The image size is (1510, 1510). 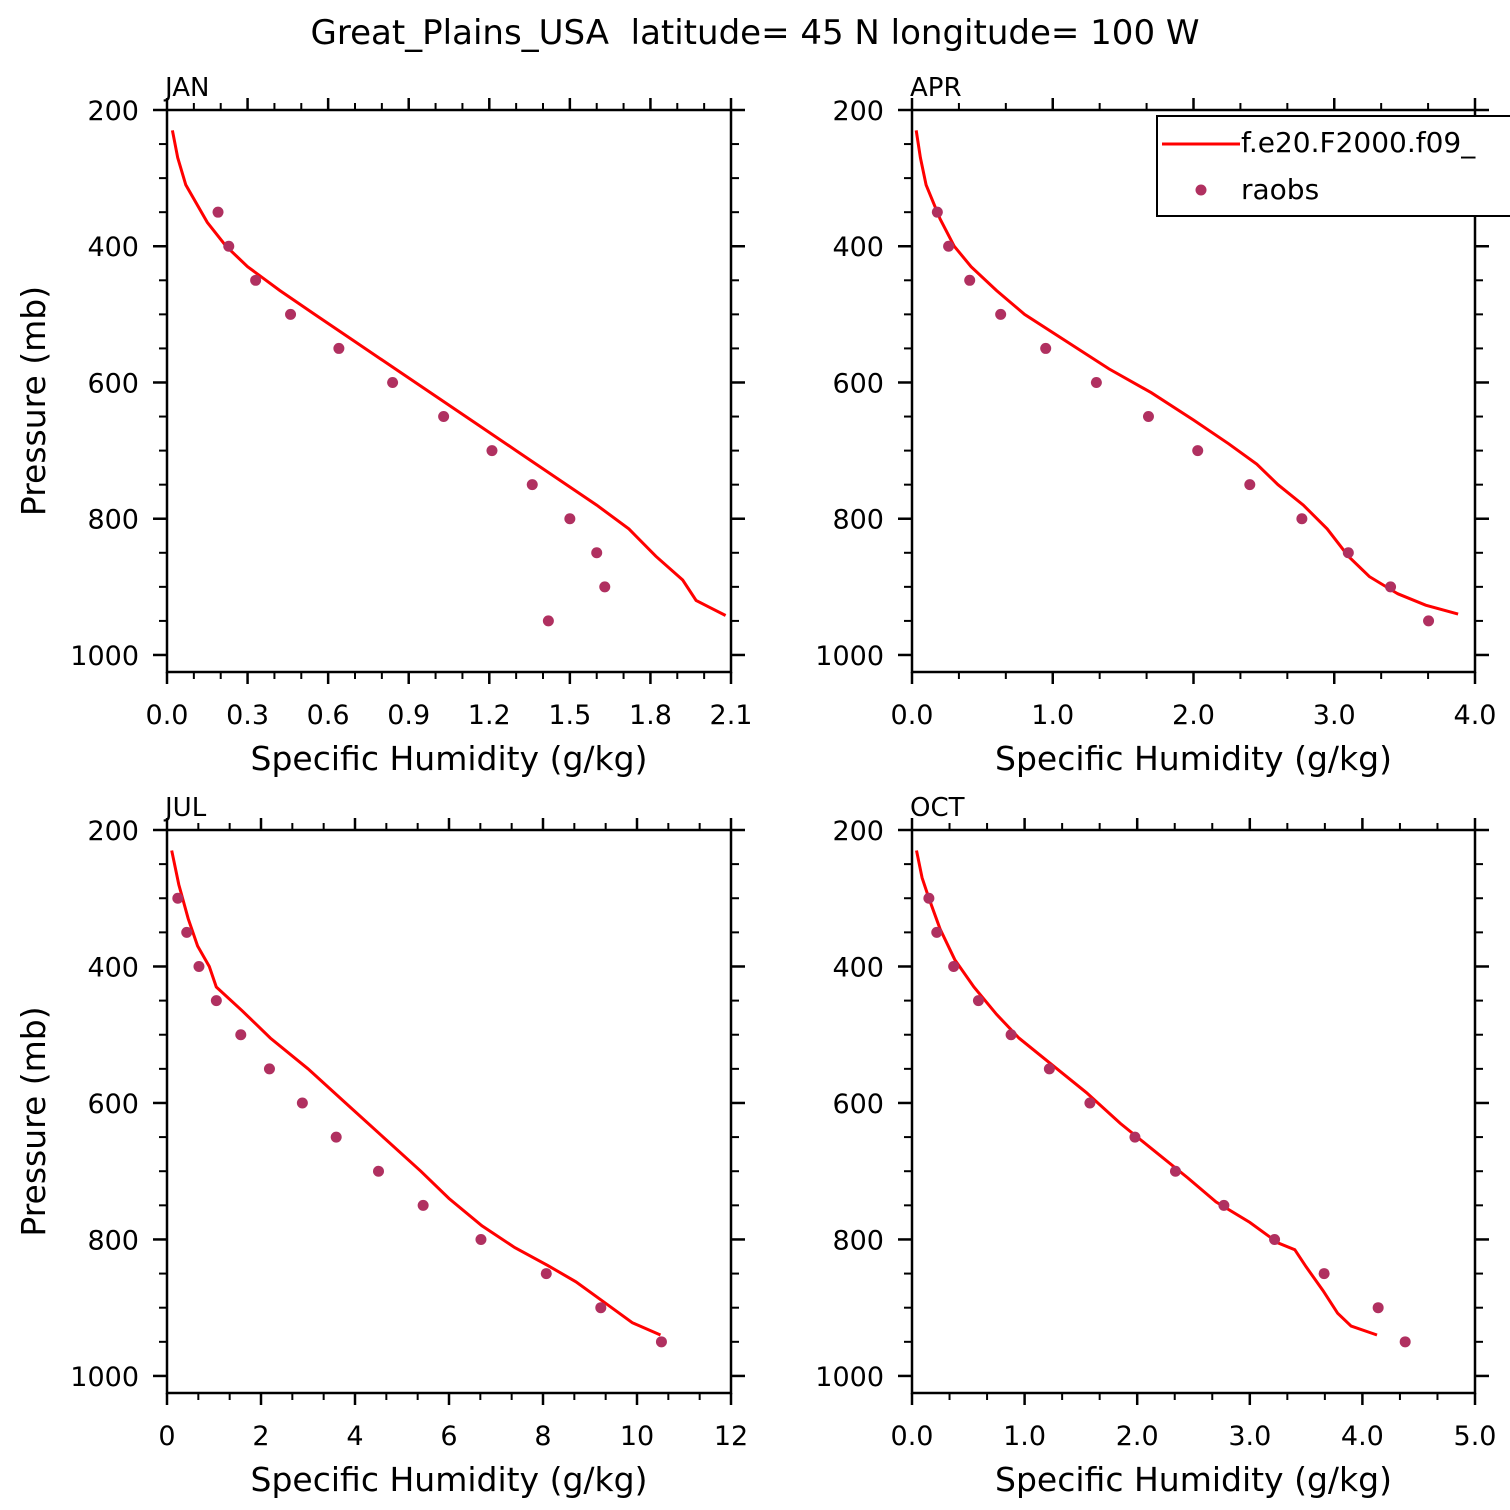 I want to click on x-tick-label: 10, so click(x=637, y=1436).